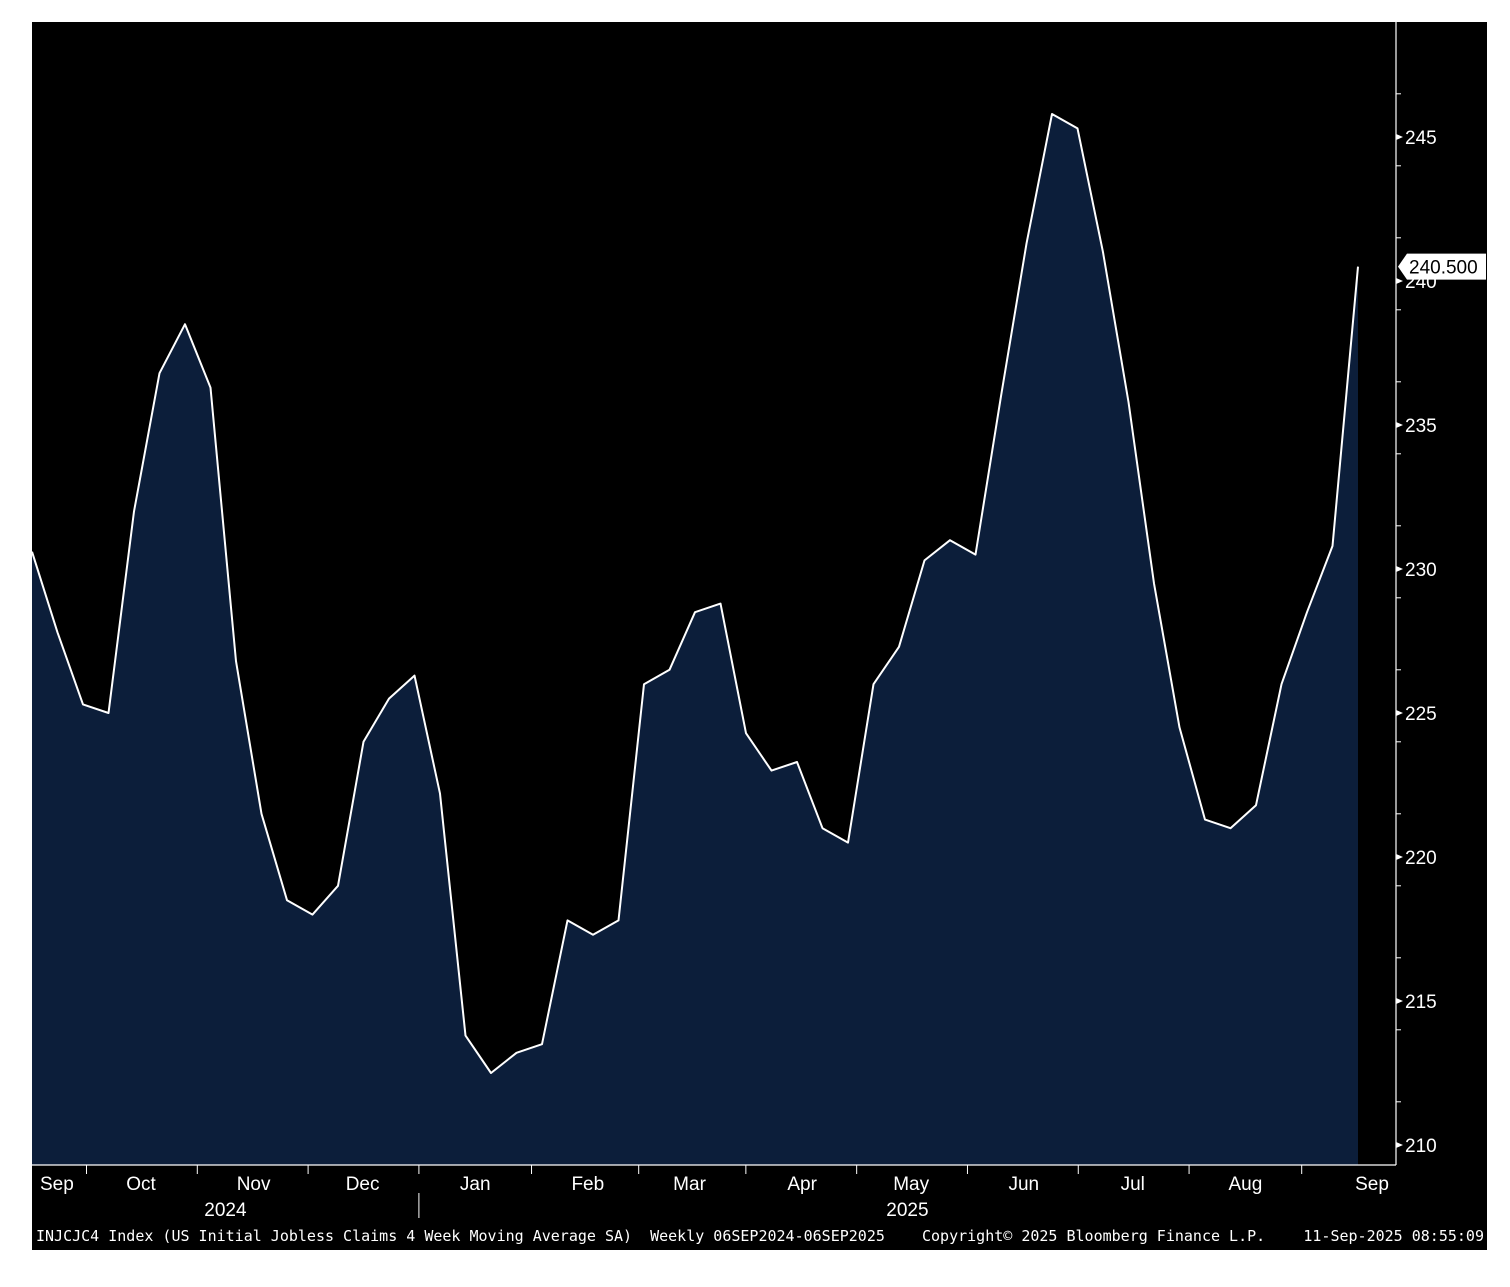 The width and height of the screenshot is (1510, 1287). What do you see at coordinates (141, 1184) in the screenshot?
I see `x-tick-label: Oct` at bounding box center [141, 1184].